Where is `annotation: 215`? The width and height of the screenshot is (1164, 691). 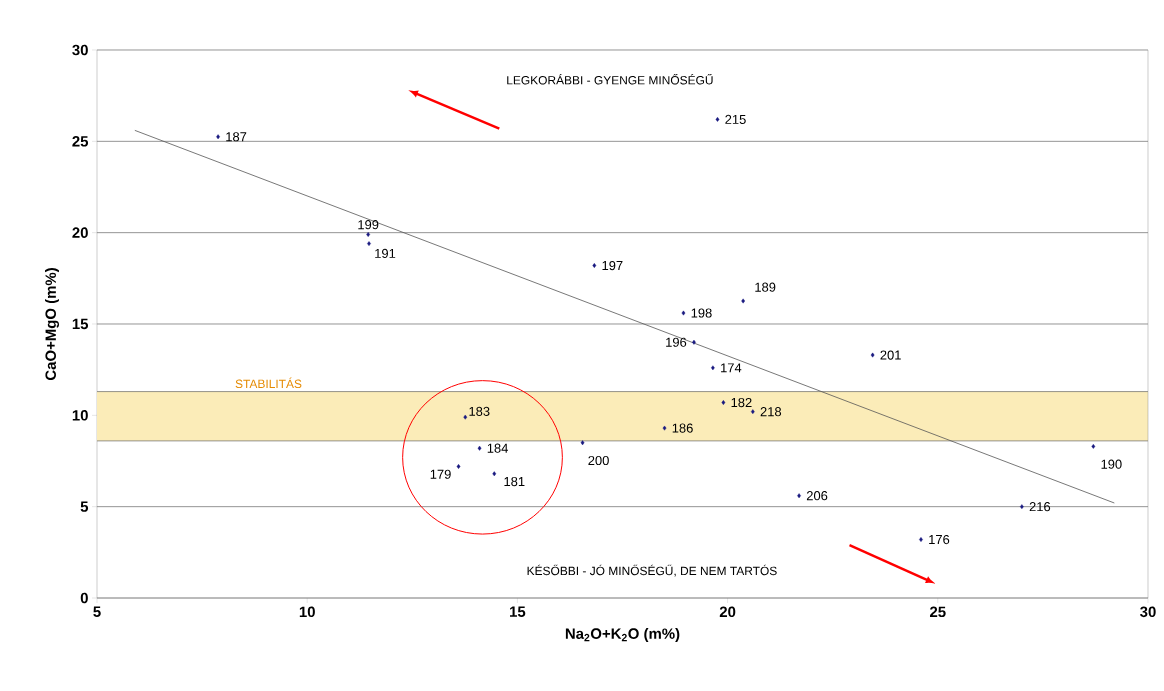 annotation: 215 is located at coordinates (735, 119).